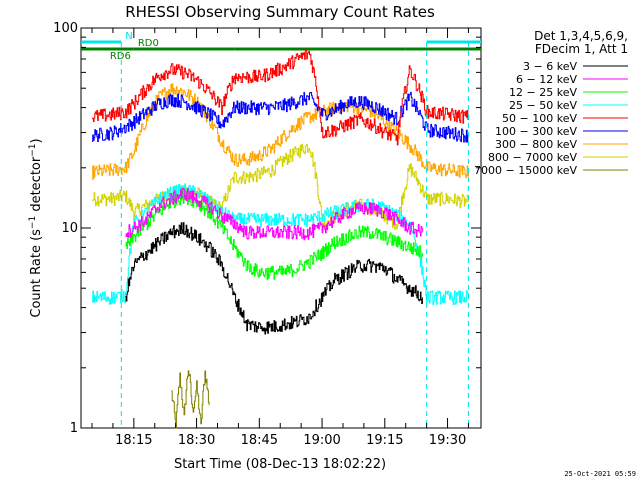  I want to click on y-axis-label-sup2: −1, so click(33, 149).